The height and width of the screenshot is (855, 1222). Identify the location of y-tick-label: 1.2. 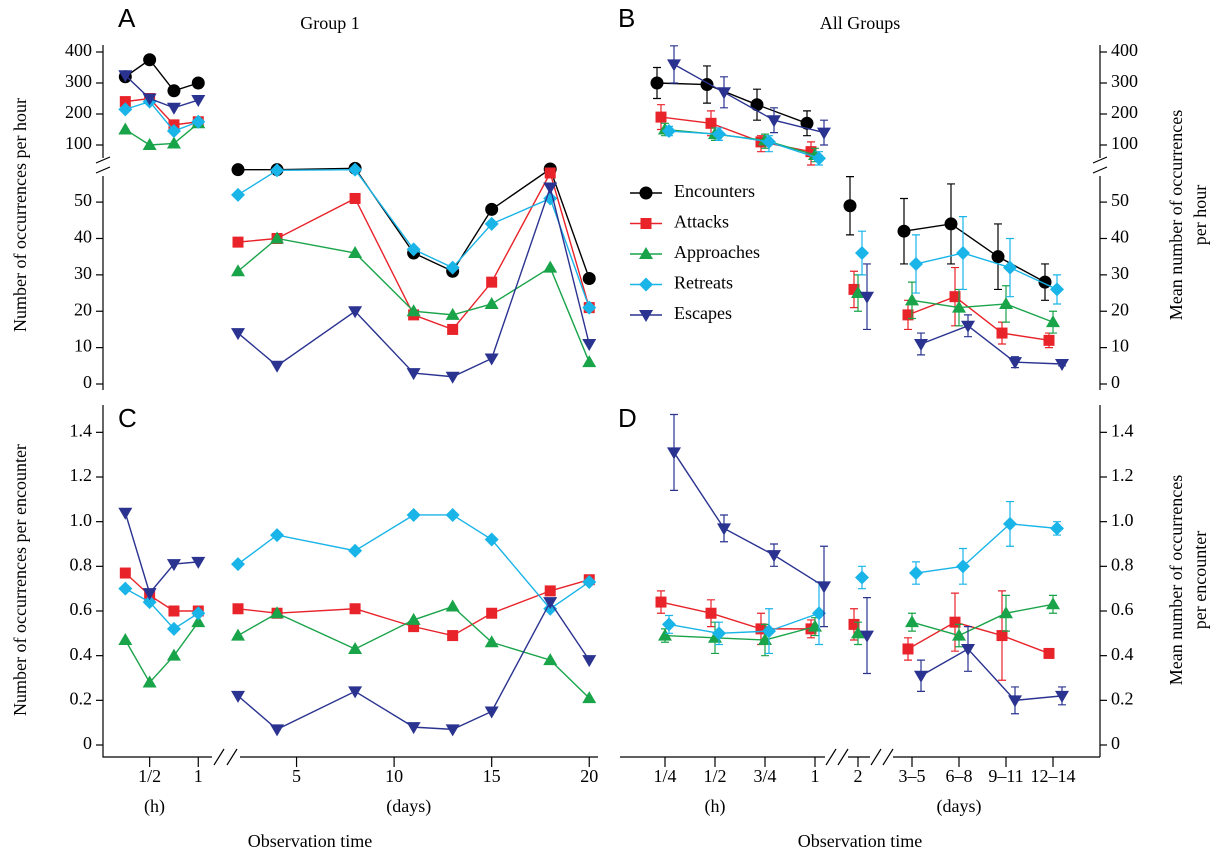
(81, 475).